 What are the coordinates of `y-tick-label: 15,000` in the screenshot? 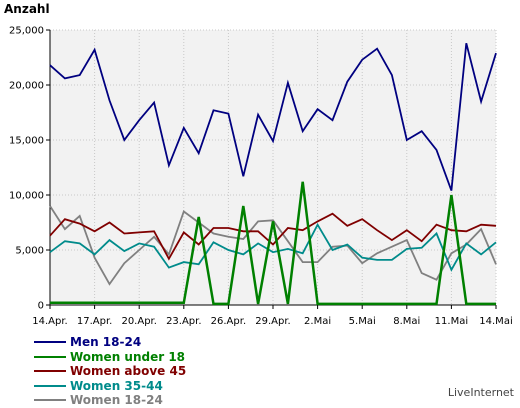 It's located at (26, 141).